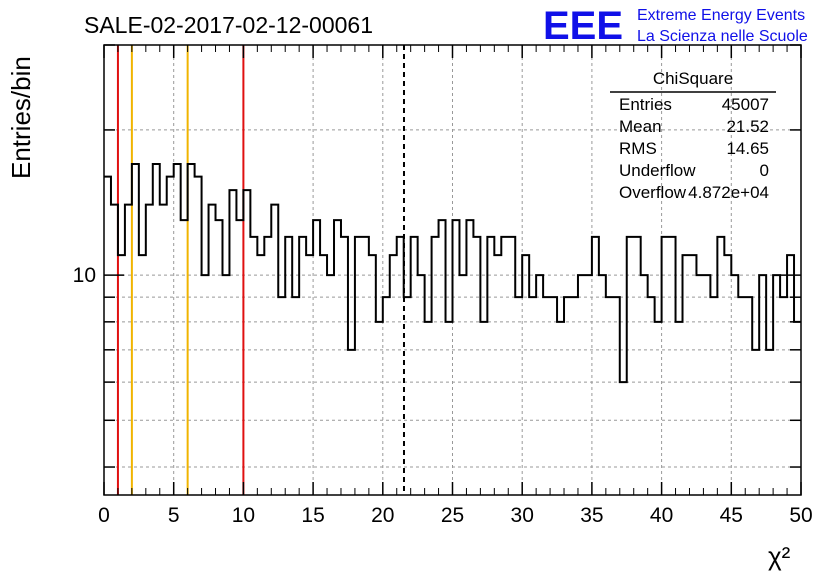 Image resolution: width=836 pixels, height=572 pixels. What do you see at coordinates (645, 104) in the screenshot?
I see `stats-label: Entries` at bounding box center [645, 104].